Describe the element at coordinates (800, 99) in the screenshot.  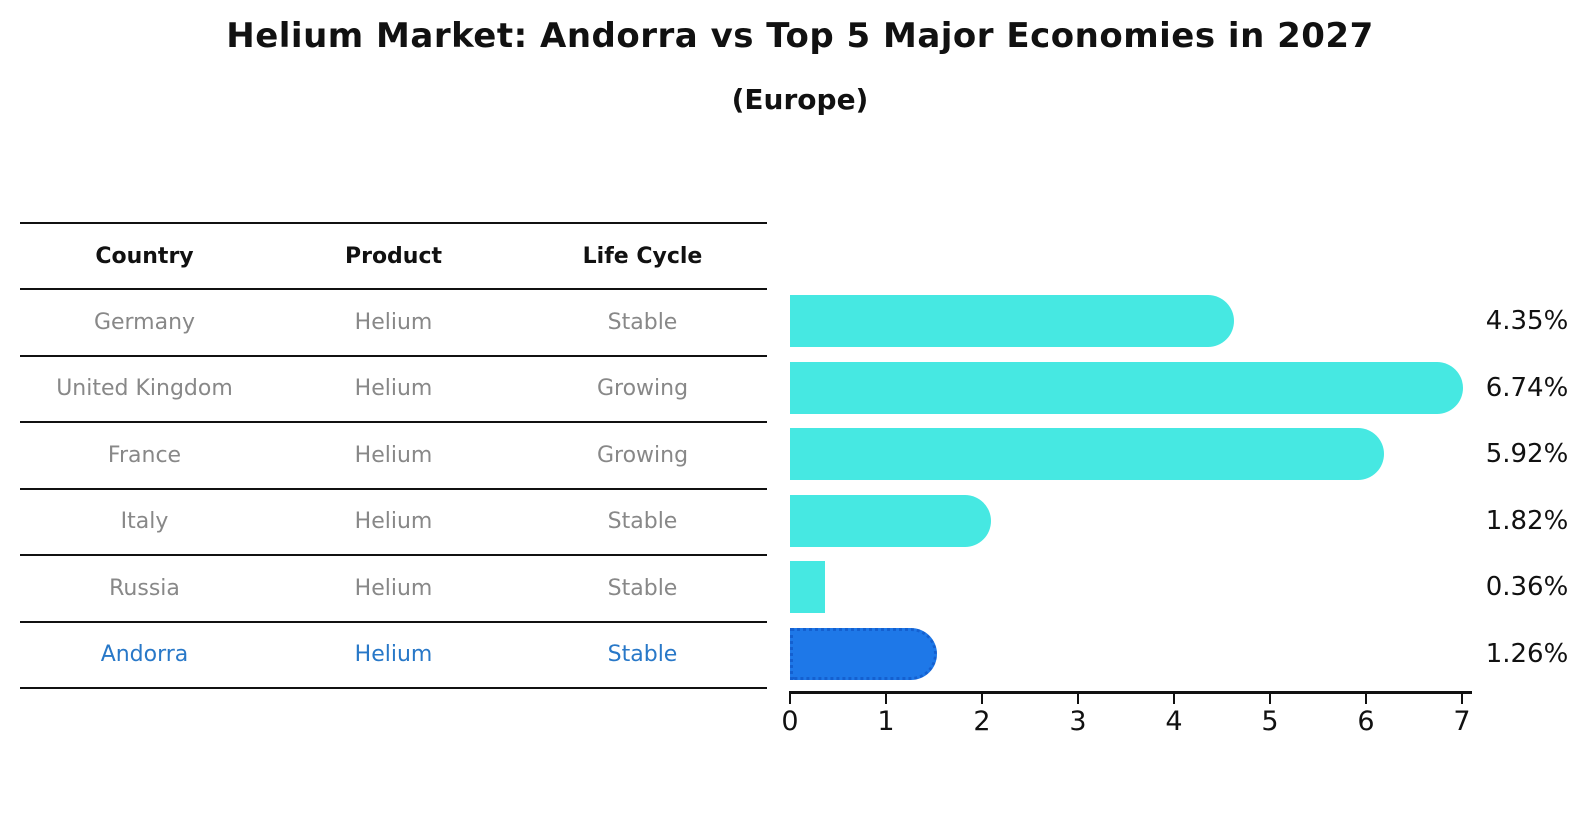
I see `chart-subtitle: (Europe)` at that location.